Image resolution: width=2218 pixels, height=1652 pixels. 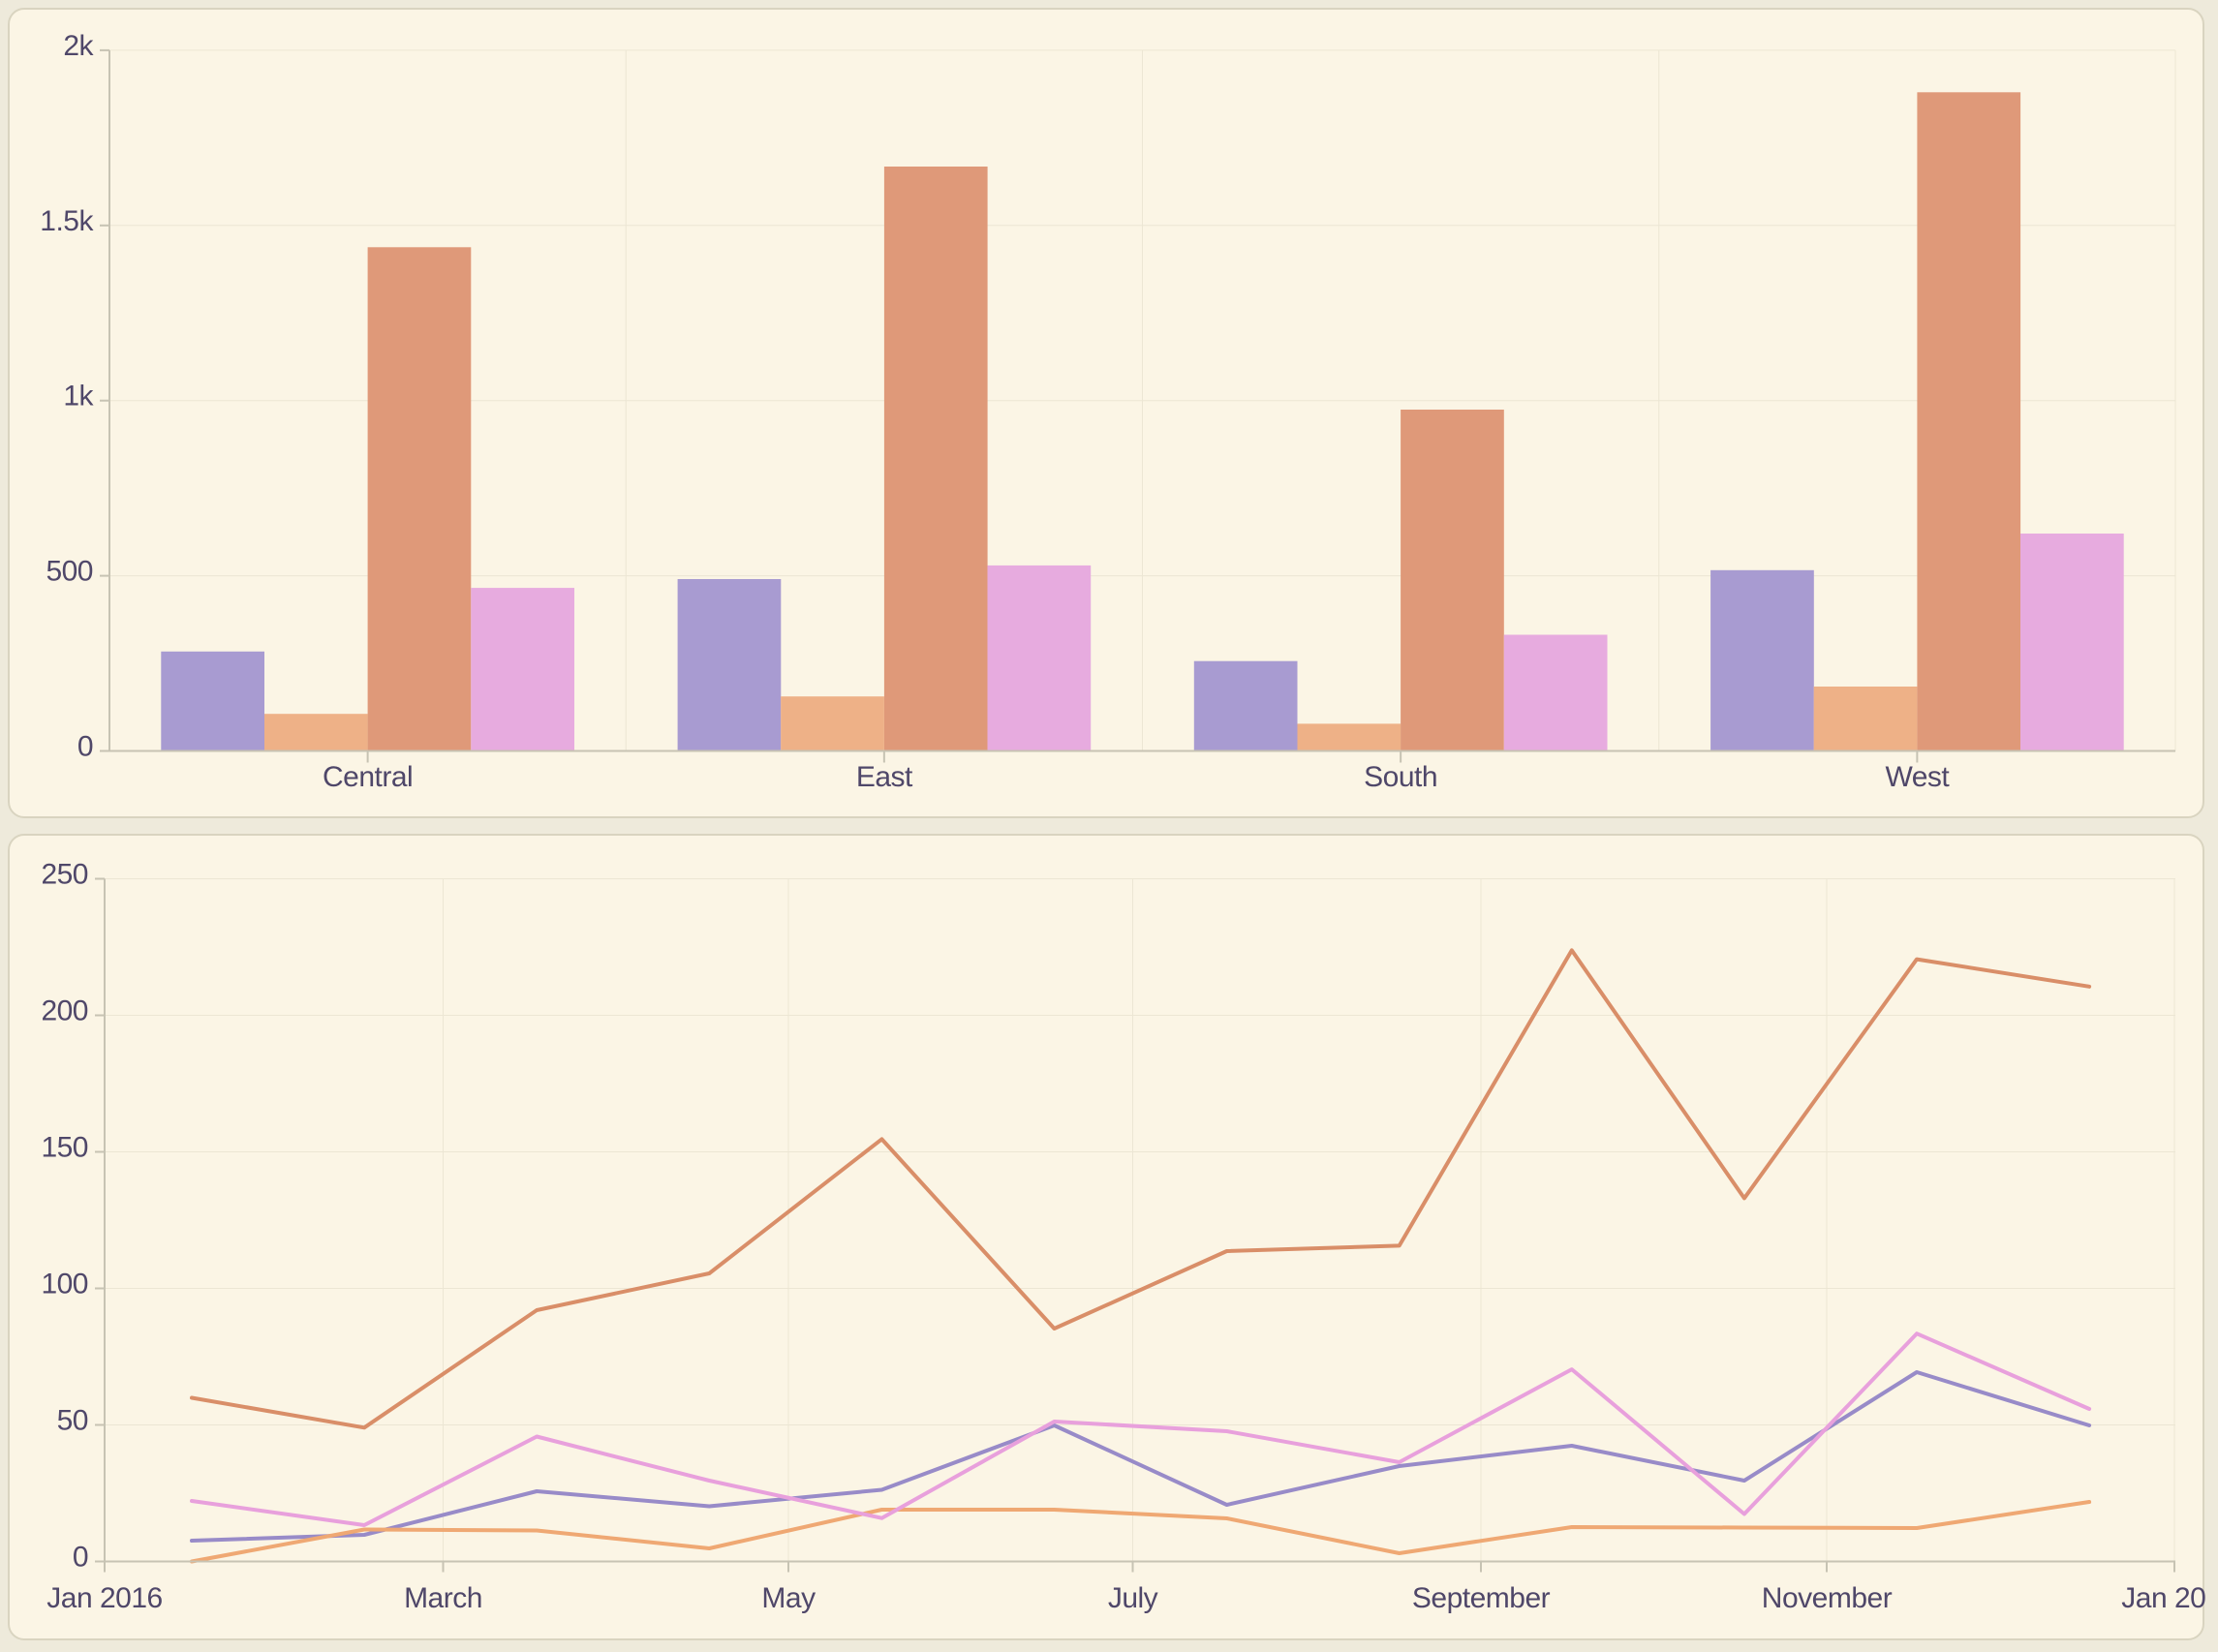 What do you see at coordinates (368, 777) in the screenshot?
I see `svg-text: Central` at bounding box center [368, 777].